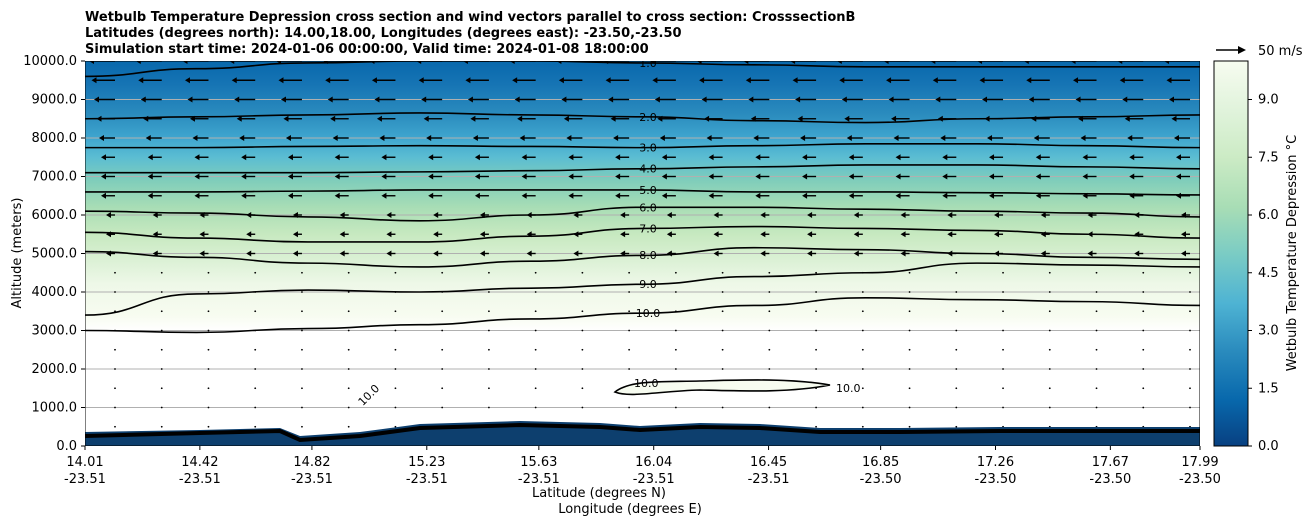  What do you see at coordinates (648, 63) in the screenshot?
I see `contour-label-1.0: 1.0` at bounding box center [648, 63].